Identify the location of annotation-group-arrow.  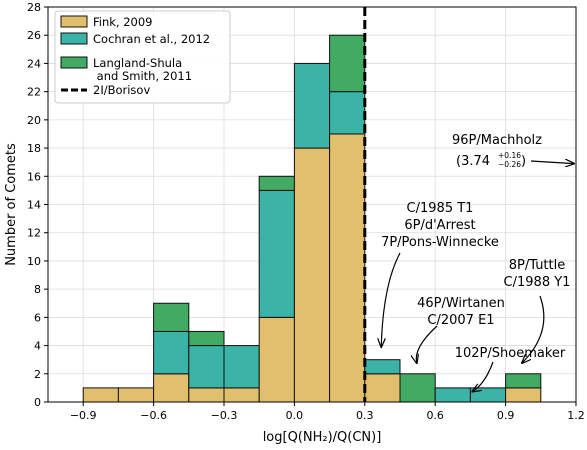
(391, 299).